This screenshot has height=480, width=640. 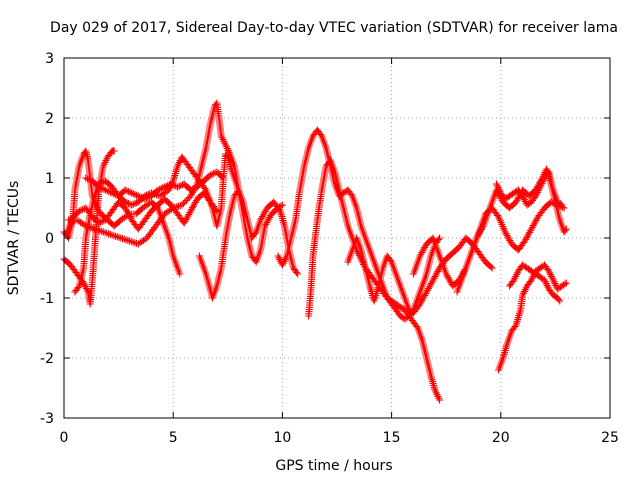 I want to click on y-tick-label: 1, so click(x=49, y=179).